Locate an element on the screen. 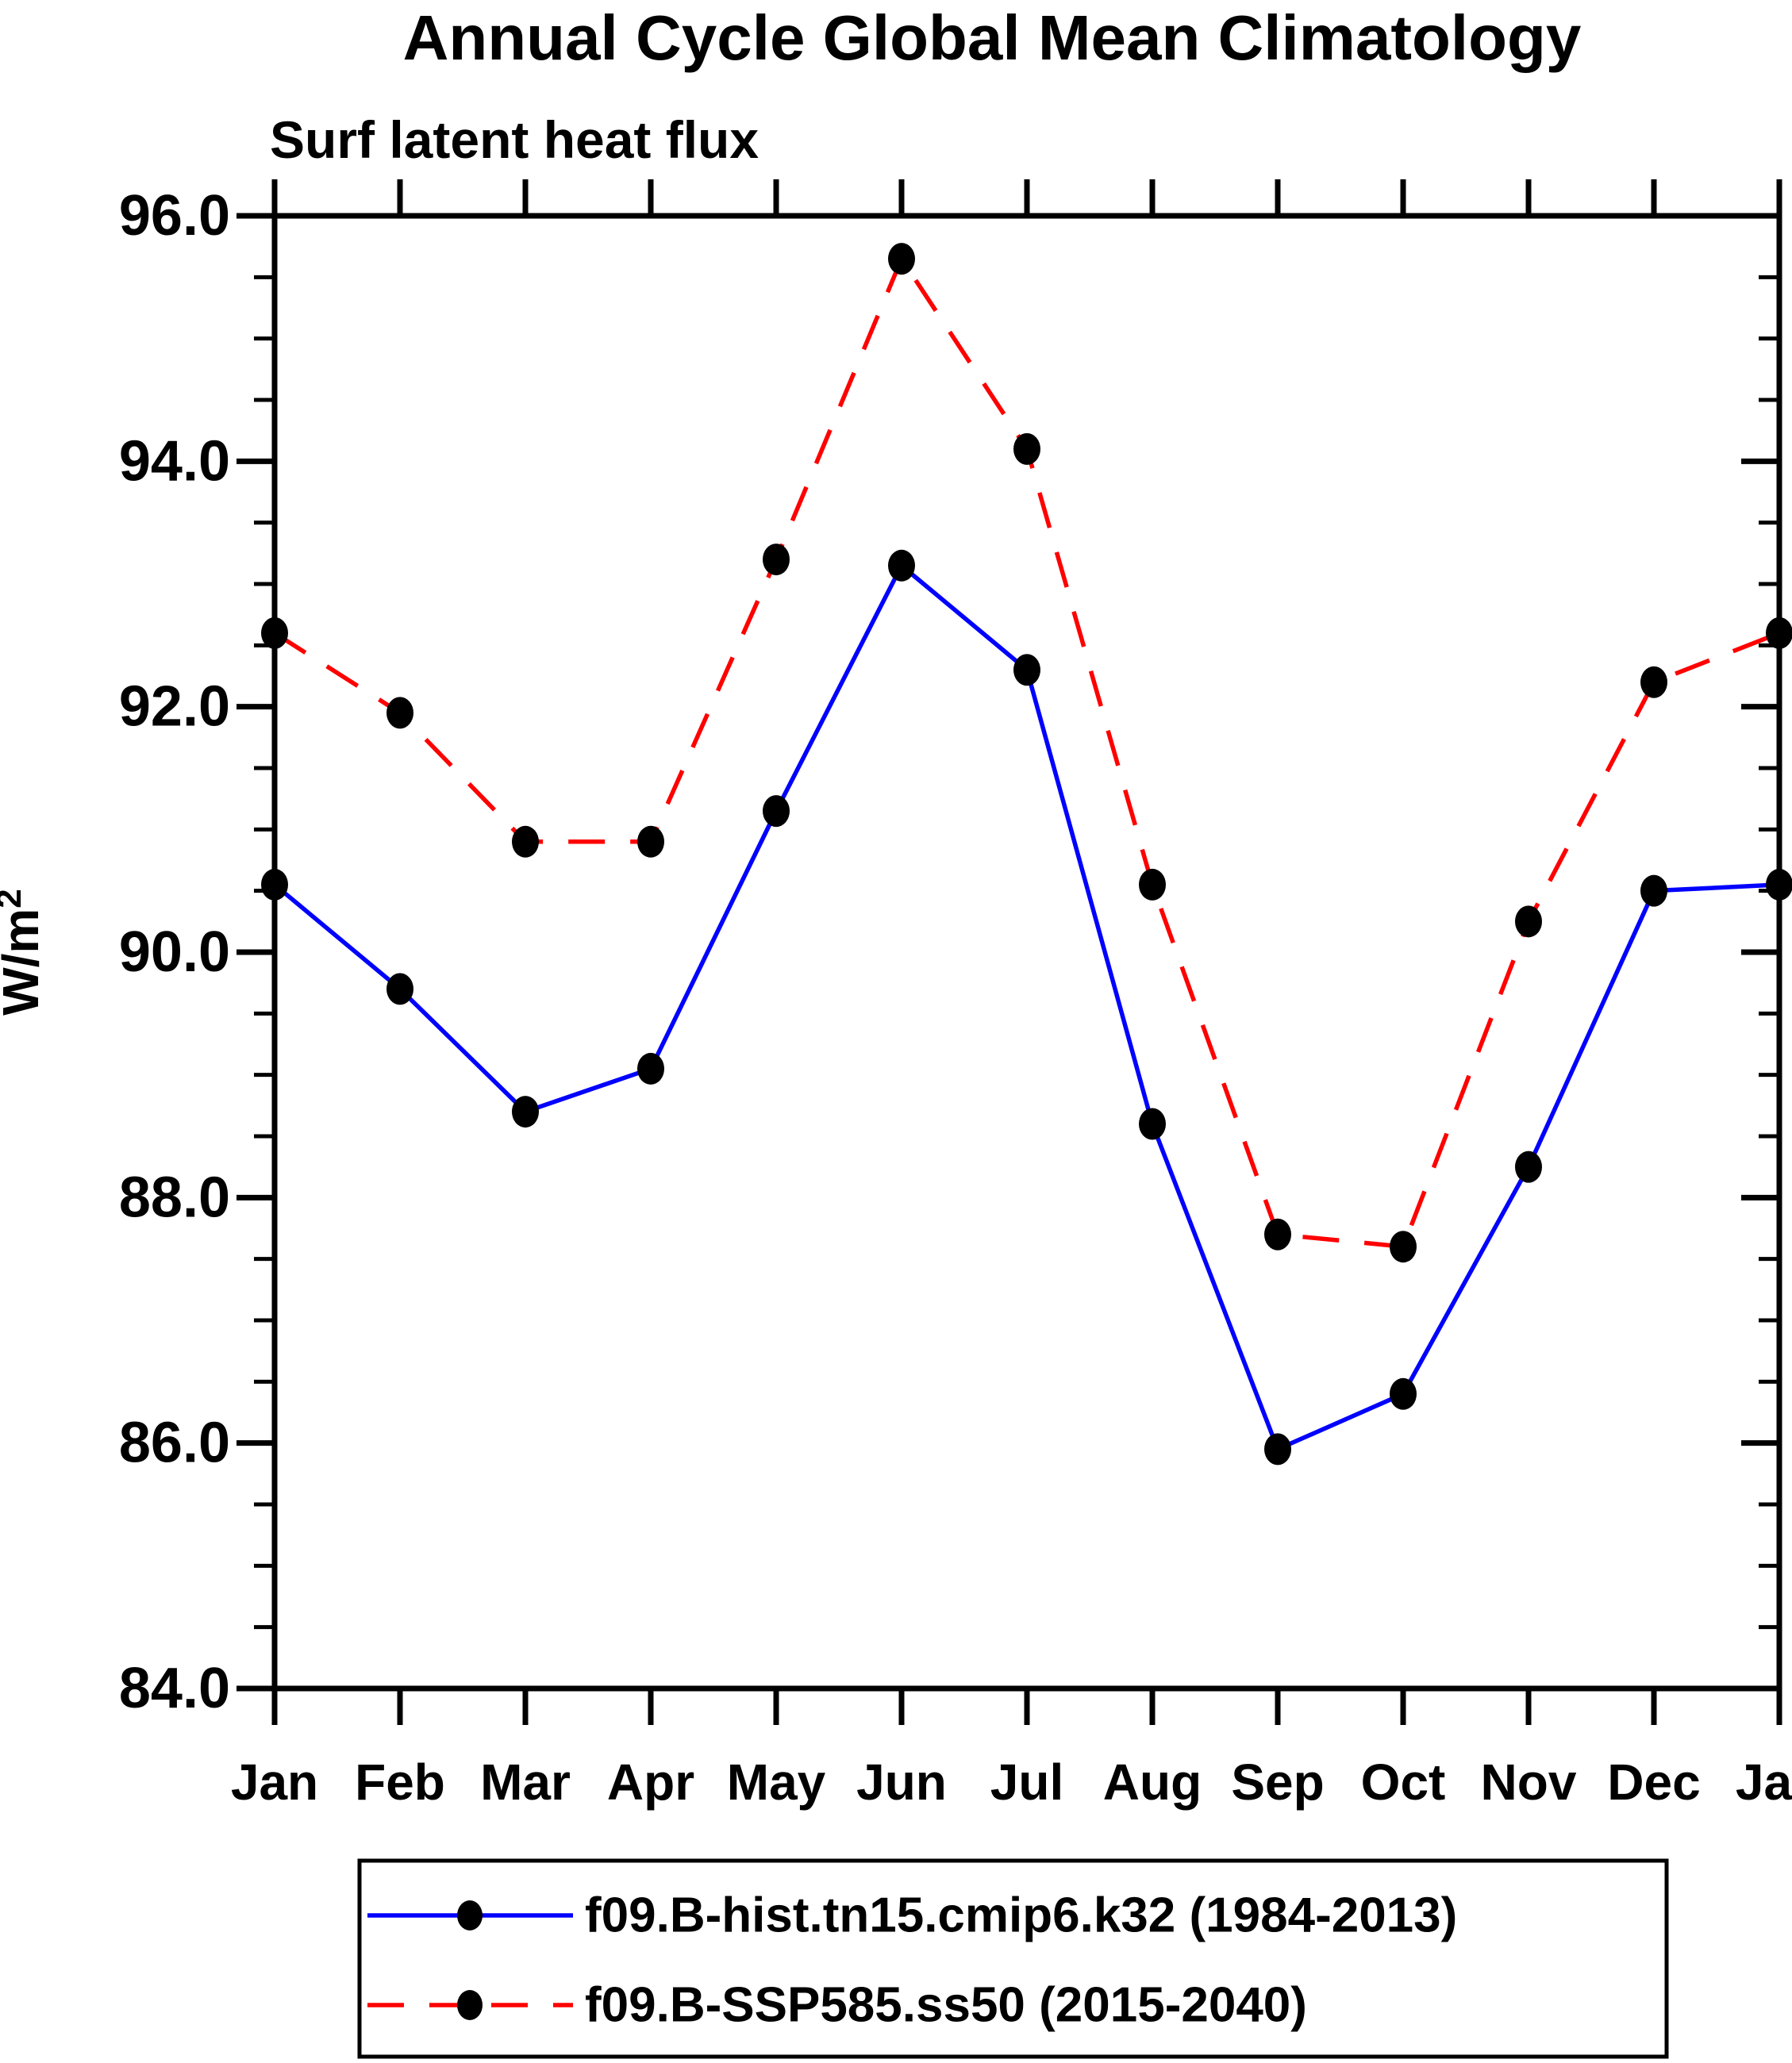 The image size is (1792, 2063). x-axis-label-Jul-6: Jul is located at coordinates (1026, 1782).